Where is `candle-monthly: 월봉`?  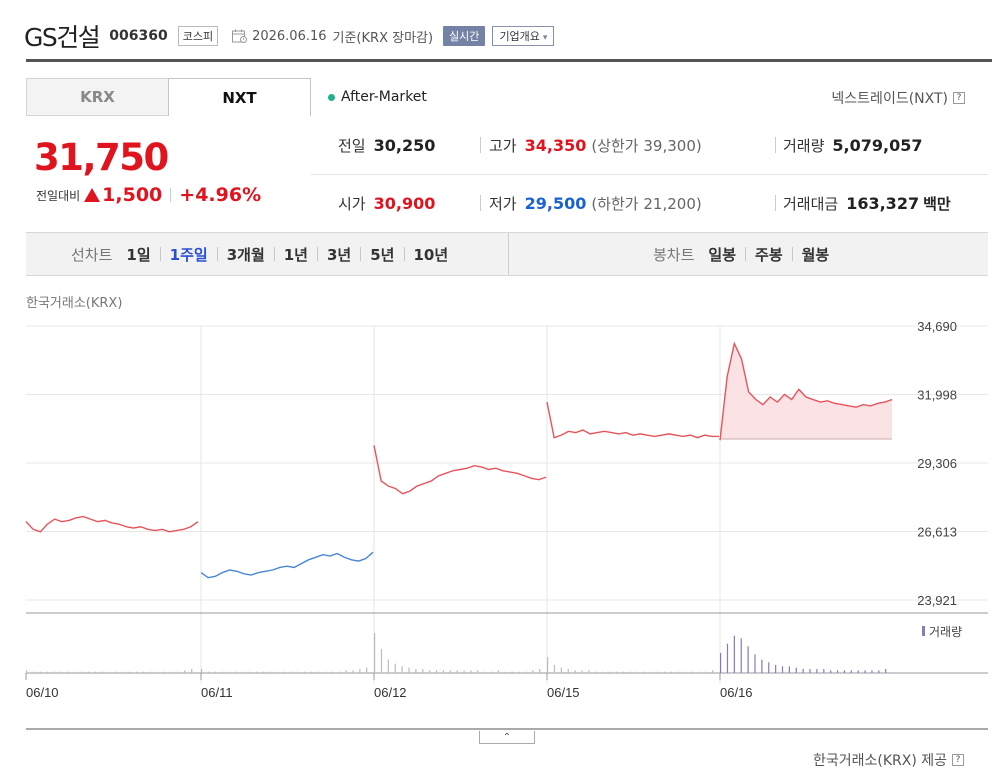 candle-monthly: 월봉 is located at coordinates (815, 254).